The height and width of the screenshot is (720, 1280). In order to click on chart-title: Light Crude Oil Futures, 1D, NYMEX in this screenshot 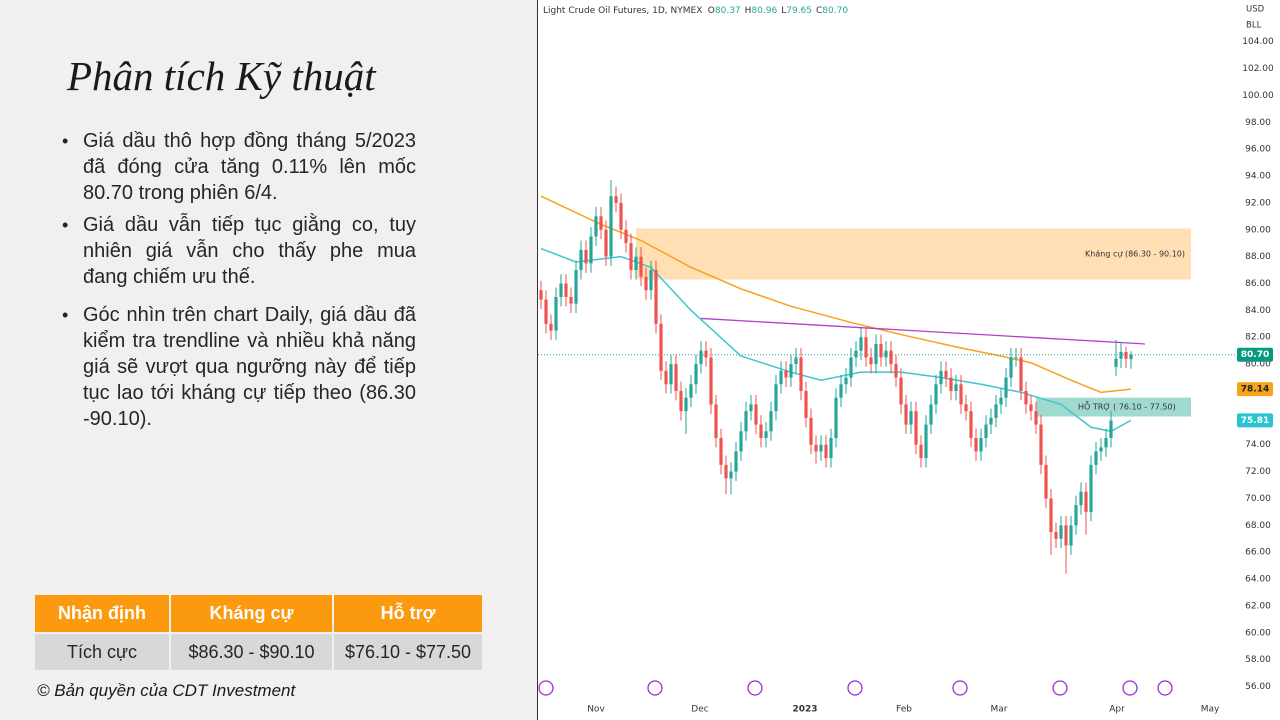, I will do `click(622, 11)`.